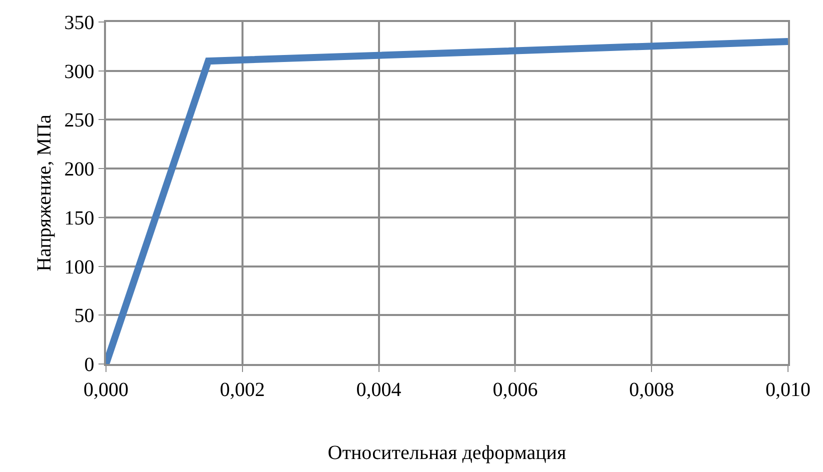 This screenshot has height=472, width=823. I want to click on y-tick-label: 50, so click(84, 316).